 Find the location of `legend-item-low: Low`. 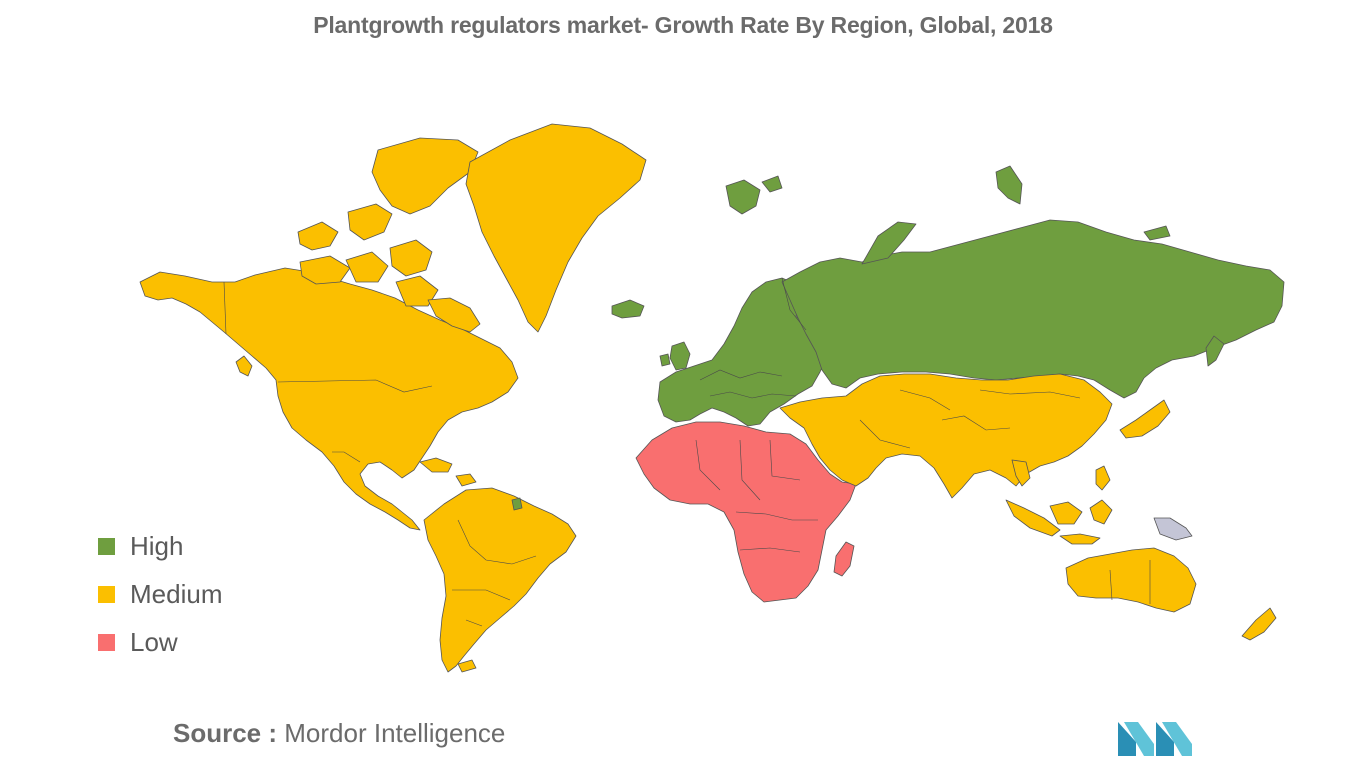

legend-item-low: Low is located at coordinates (160, 642).